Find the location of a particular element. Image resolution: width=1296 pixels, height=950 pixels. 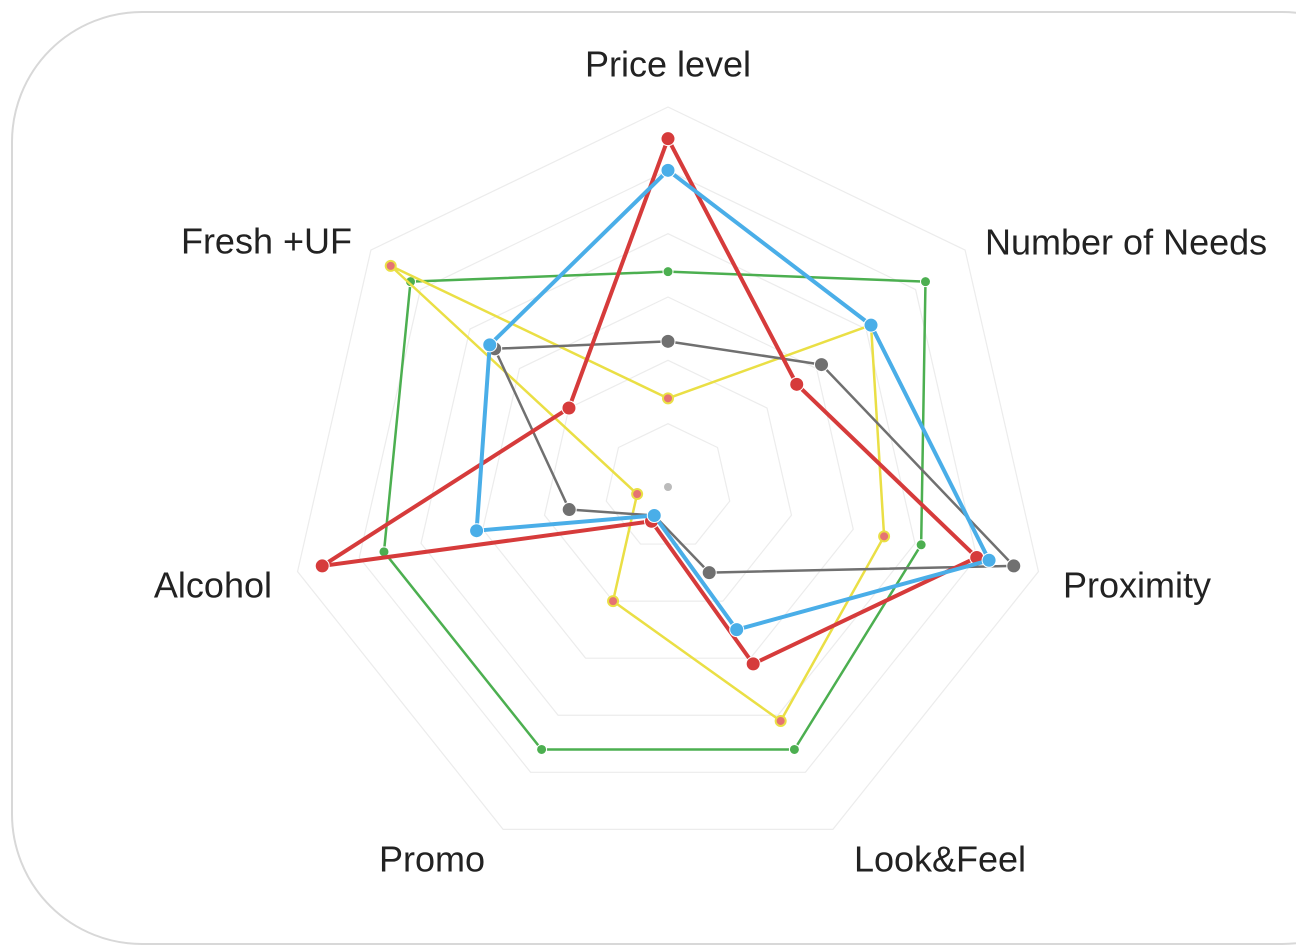

axis-label: Promo is located at coordinates (432, 859).